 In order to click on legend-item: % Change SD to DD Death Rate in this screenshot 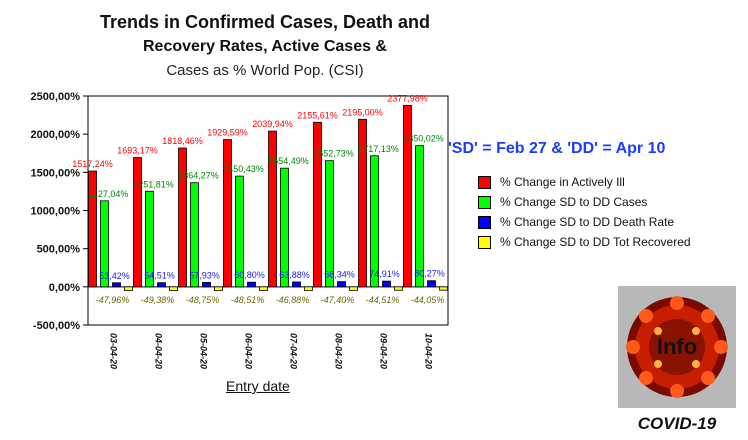, I will do `click(584, 222)`.